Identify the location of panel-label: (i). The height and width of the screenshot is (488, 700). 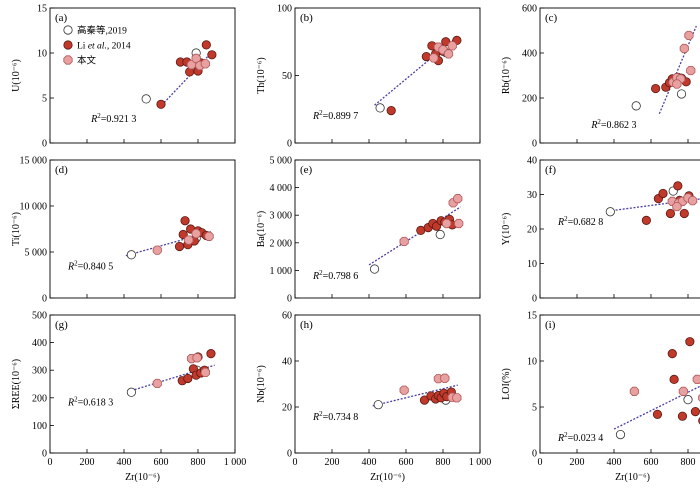
(550, 325).